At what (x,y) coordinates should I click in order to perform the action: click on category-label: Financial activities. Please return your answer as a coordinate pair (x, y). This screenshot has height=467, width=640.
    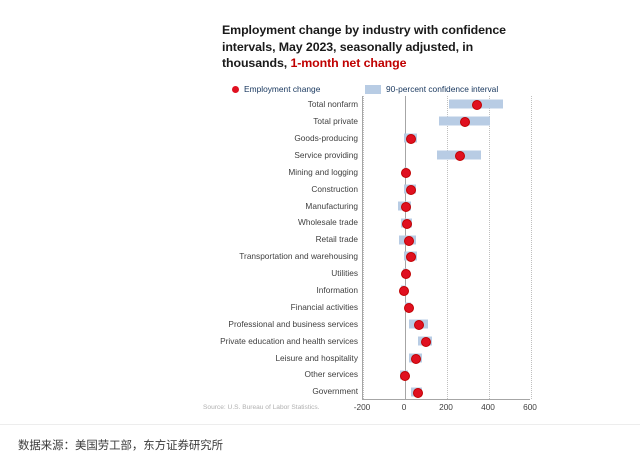
    Looking at the image, I should click on (324, 306).